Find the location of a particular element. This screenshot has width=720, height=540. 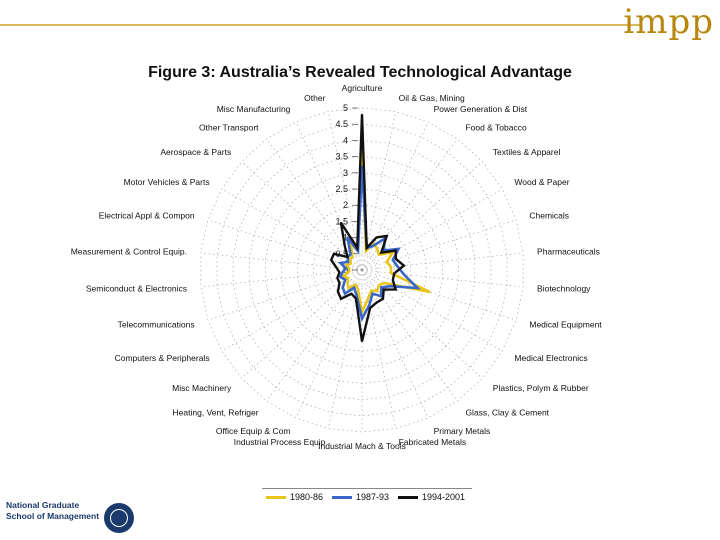

legend-label: 1980-86 is located at coordinates (307, 497).